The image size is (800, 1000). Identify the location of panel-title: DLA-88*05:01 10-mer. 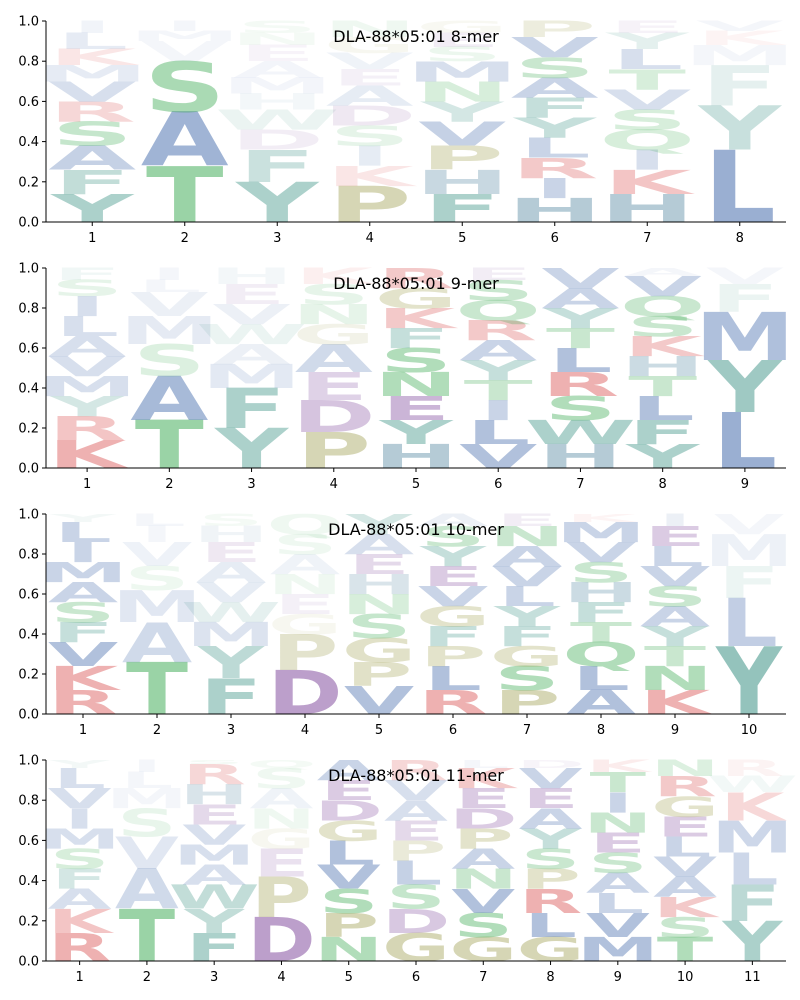
(416, 529).